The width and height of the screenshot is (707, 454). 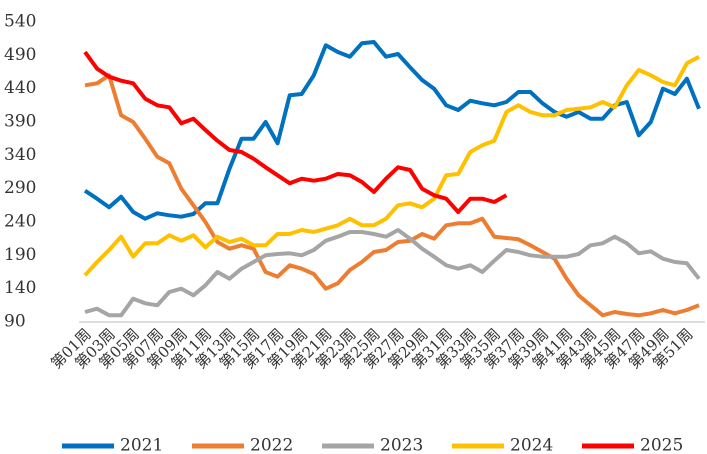 I want to click on y-tick-label: 140, so click(x=20, y=288).